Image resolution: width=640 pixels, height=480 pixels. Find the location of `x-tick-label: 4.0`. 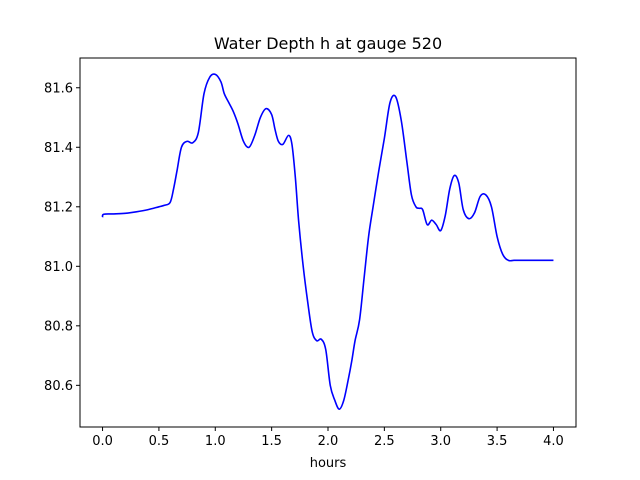

x-tick-label: 4.0 is located at coordinates (553, 441).